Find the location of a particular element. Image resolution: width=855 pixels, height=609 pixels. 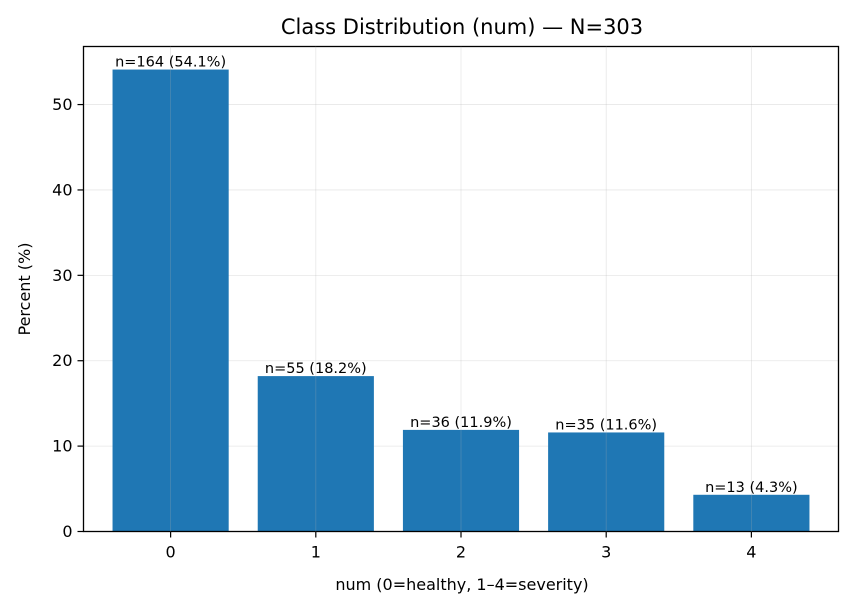

y-tick-label: 30 is located at coordinates (62, 275).